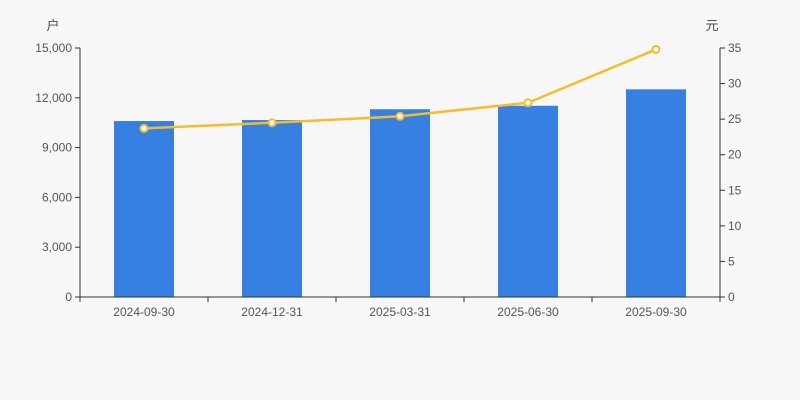  What do you see at coordinates (68, 297) in the screenshot?
I see `left-axis-tick-label: 0` at bounding box center [68, 297].